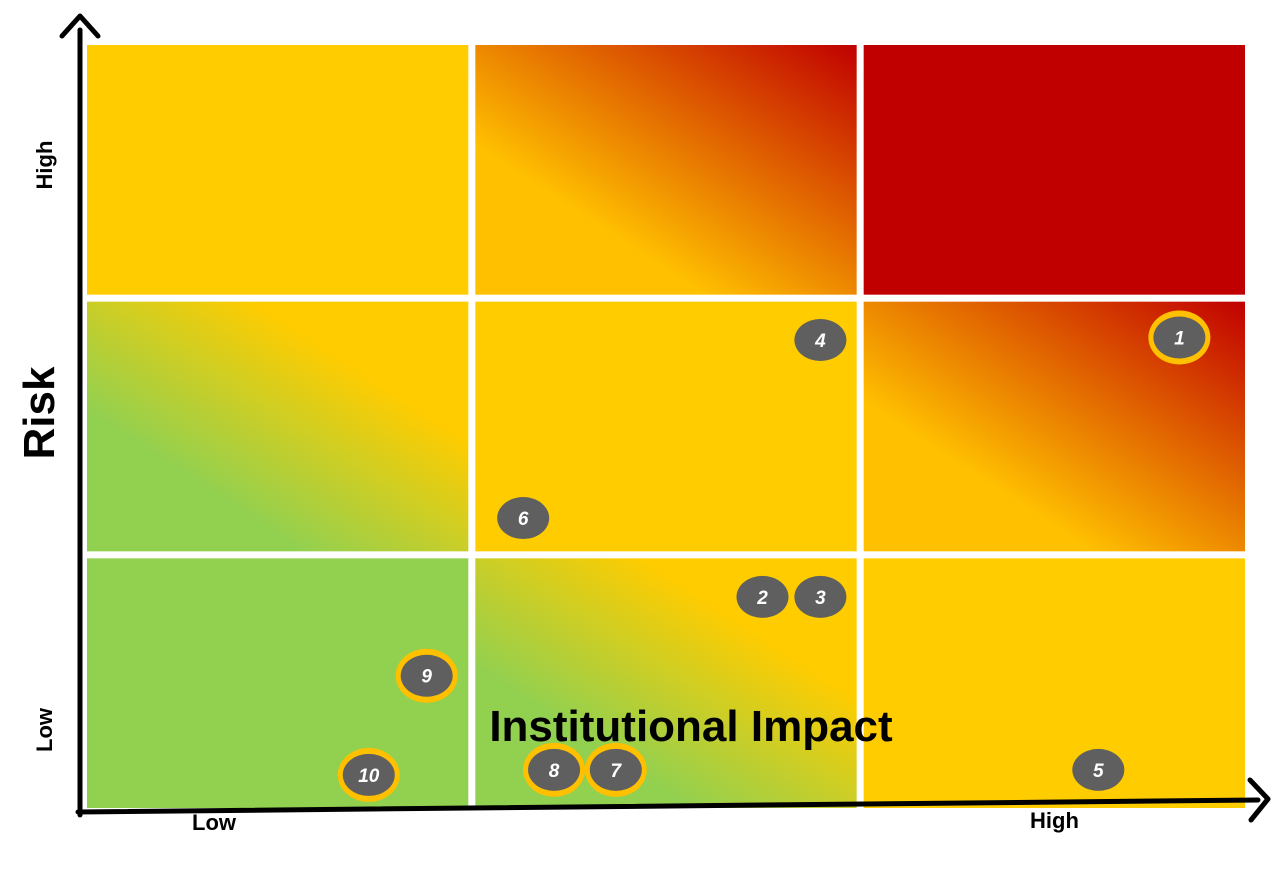 This screenshot has height=893, width=1274. I want to click on point-4: 4, so click(820, 340).